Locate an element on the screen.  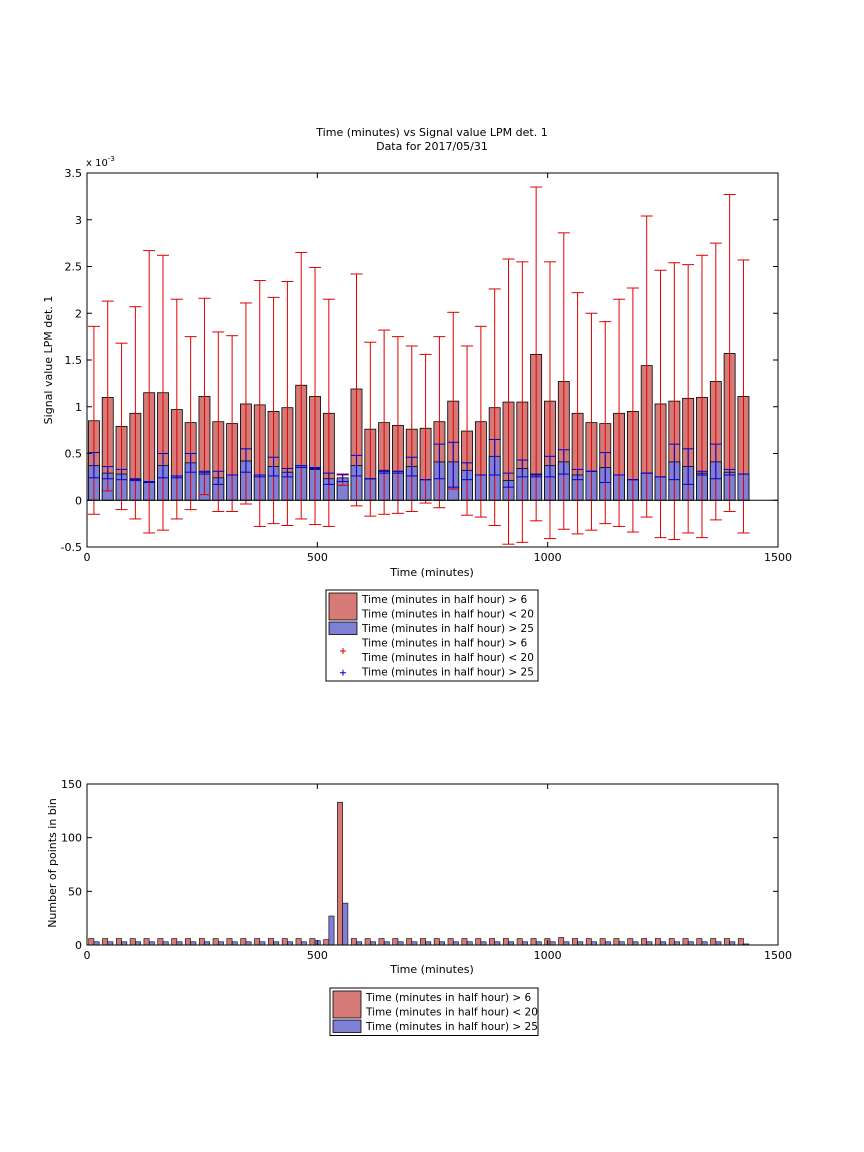
y-axis-label: Signal value LPM det. 1 is located at coordinates (48, 360).